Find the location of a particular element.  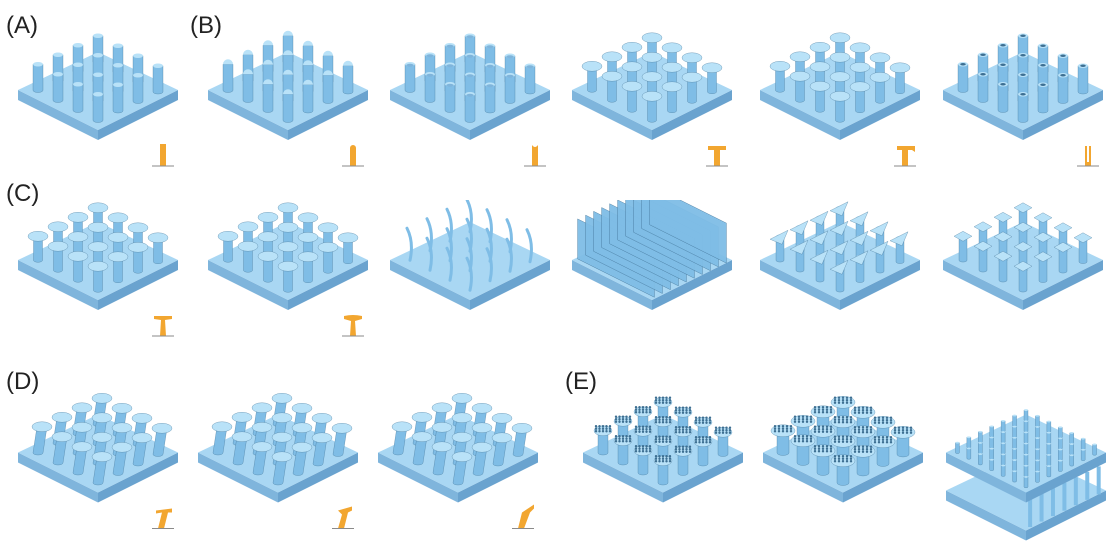

pillar-round-top is located at coordinates (288, 72).